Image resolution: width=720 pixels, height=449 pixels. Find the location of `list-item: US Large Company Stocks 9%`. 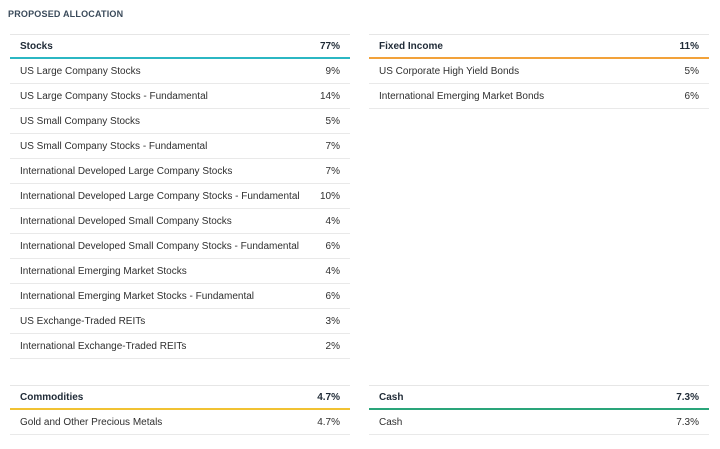

list-item: US Large Company Stocks 9% is located at coordinates (180, 71).